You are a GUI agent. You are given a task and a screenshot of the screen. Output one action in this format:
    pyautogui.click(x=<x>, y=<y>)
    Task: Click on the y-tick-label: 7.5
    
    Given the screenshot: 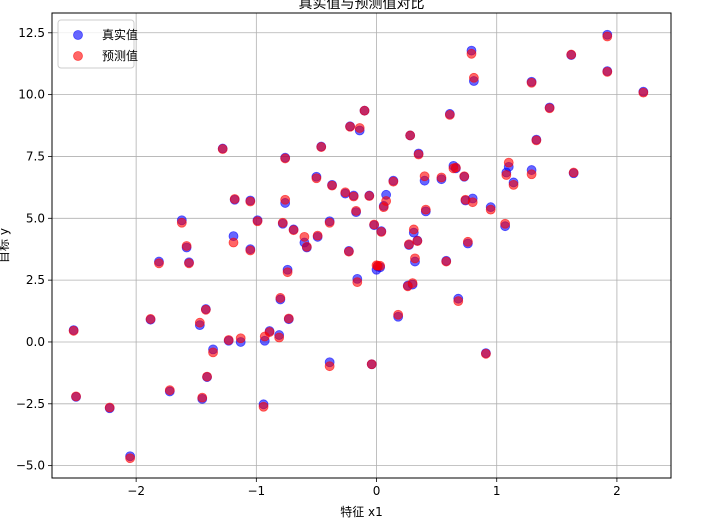 What is the action you would take?
    pyautogui.click(x=35, y=156)
    